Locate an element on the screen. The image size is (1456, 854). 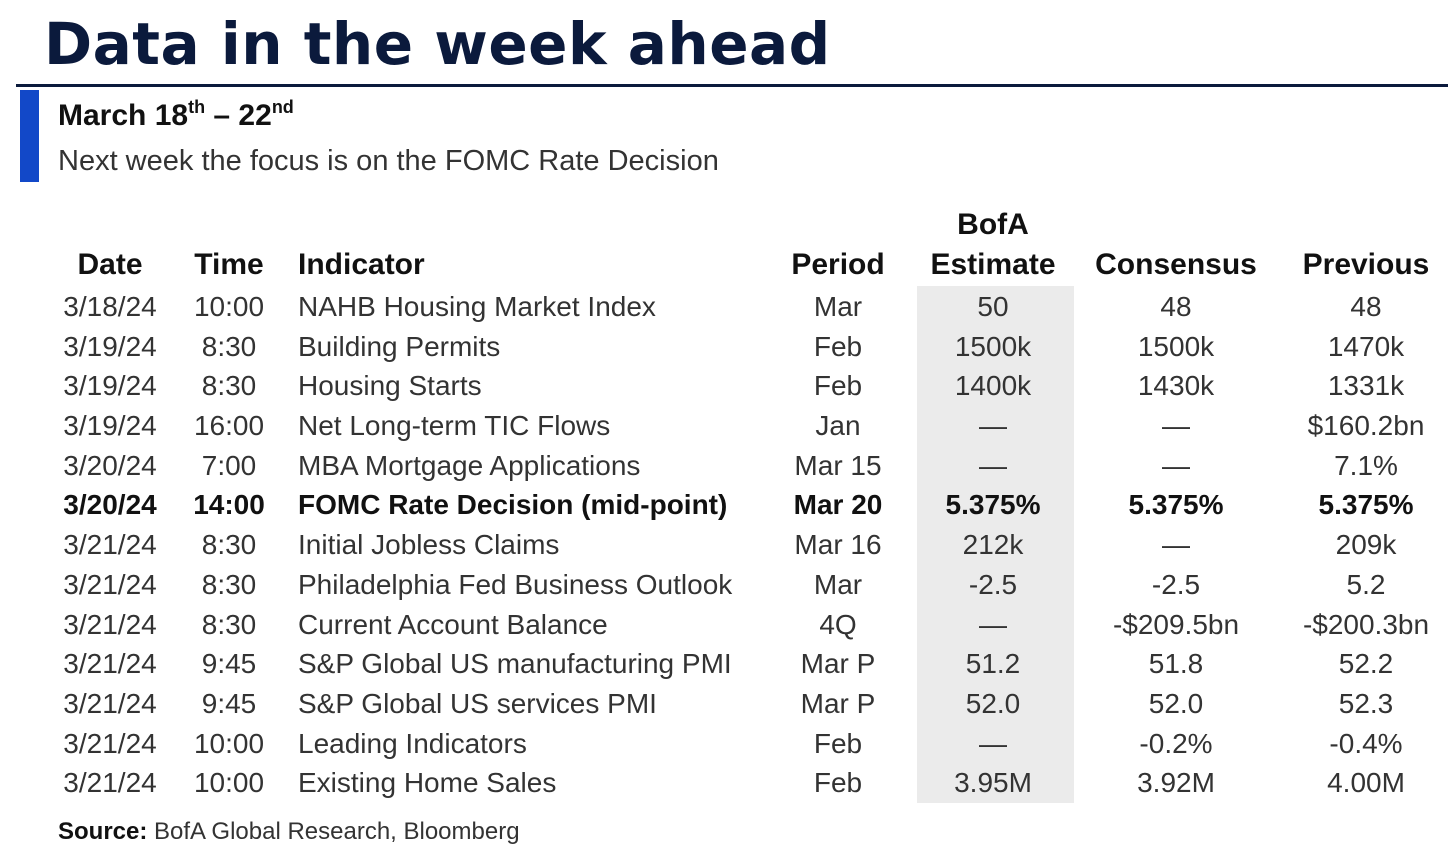
cell-time: 7:00 is located at coordinates (229, 465).